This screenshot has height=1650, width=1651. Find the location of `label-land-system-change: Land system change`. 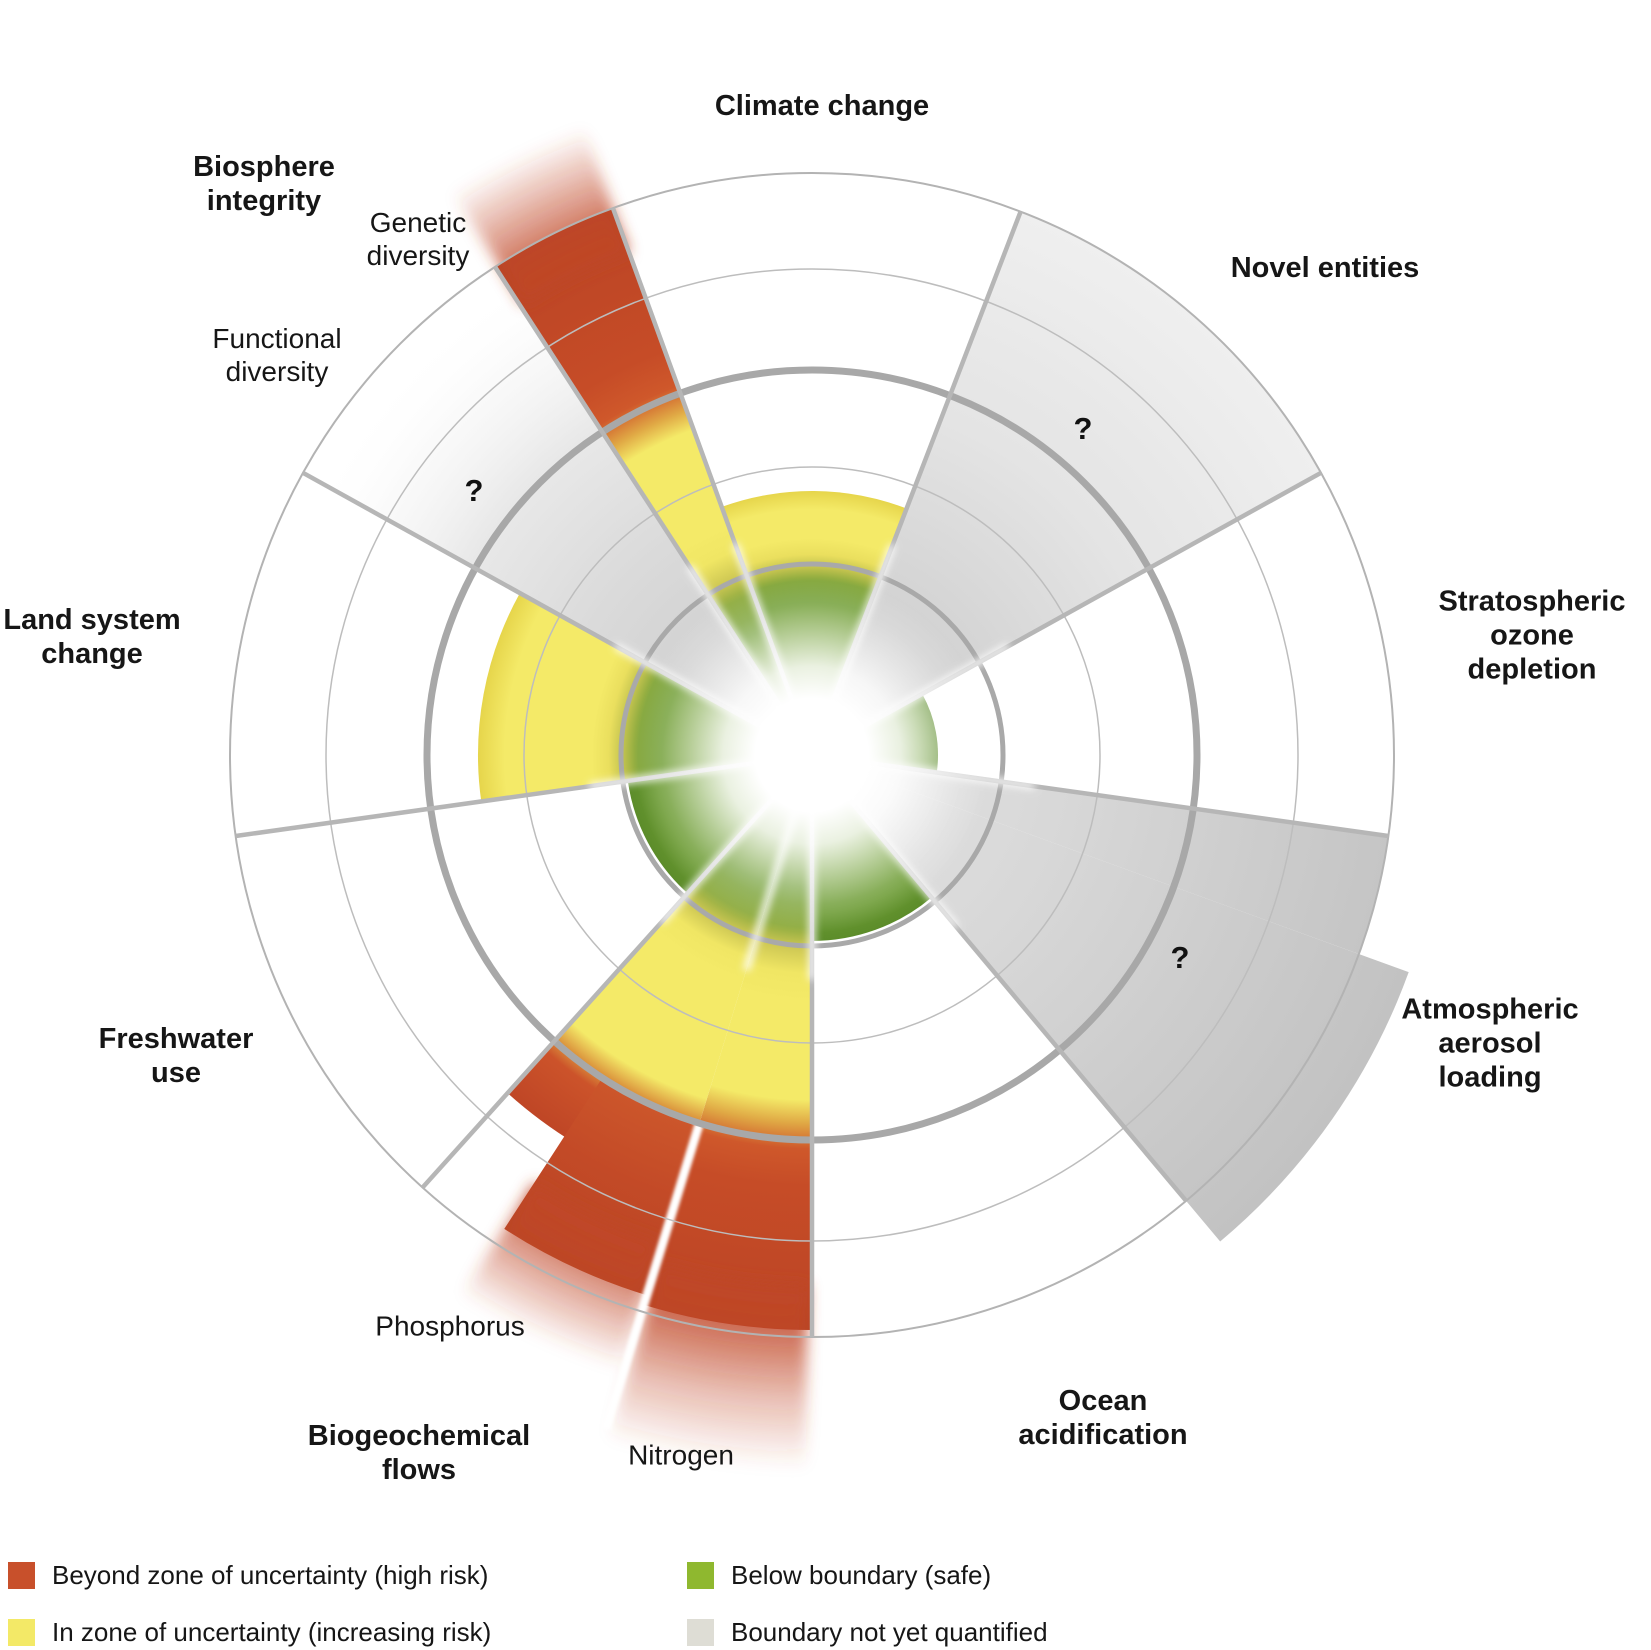

label-land-system-change: Land system change is located at coordinates (92, 636).